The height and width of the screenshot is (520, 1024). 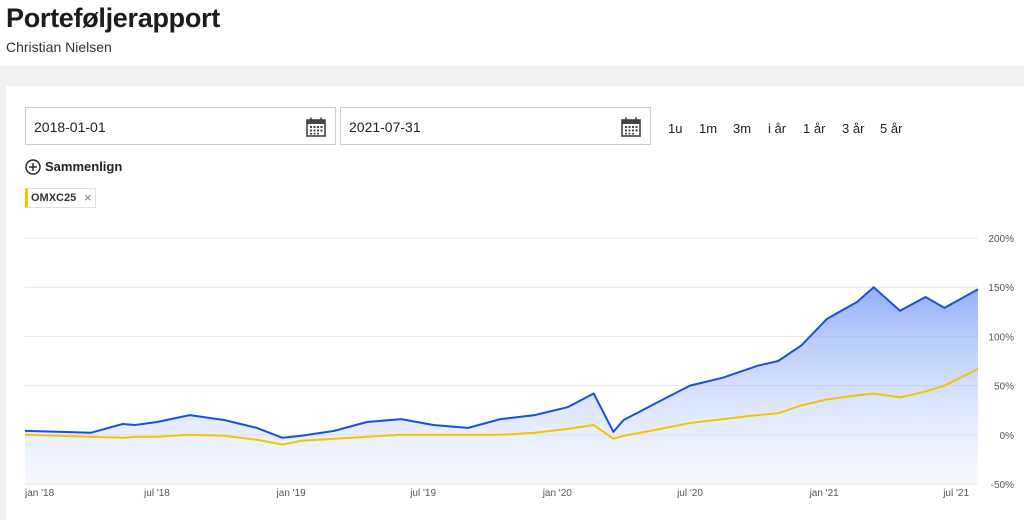 I want to click on x-tick-label: jan '18, so click(x=39, y=493).